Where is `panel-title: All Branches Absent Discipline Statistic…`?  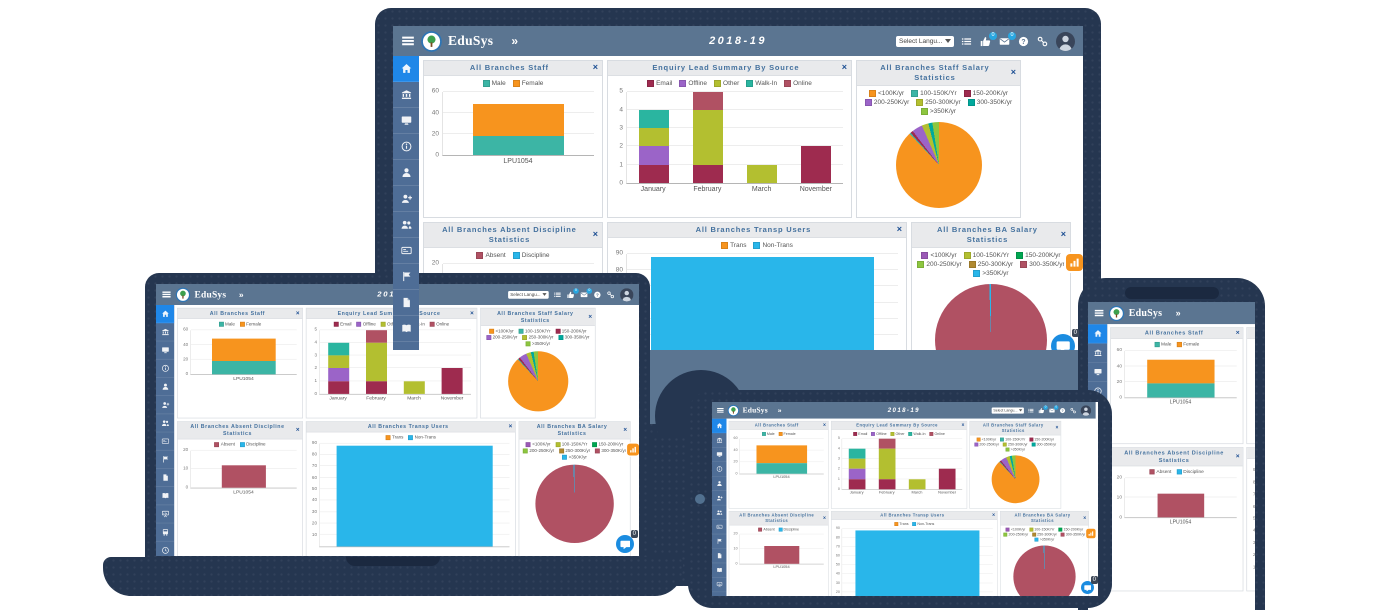 panel-title: All Branches Absent Discipline Statistic… is located at coordinates (1174, 456).